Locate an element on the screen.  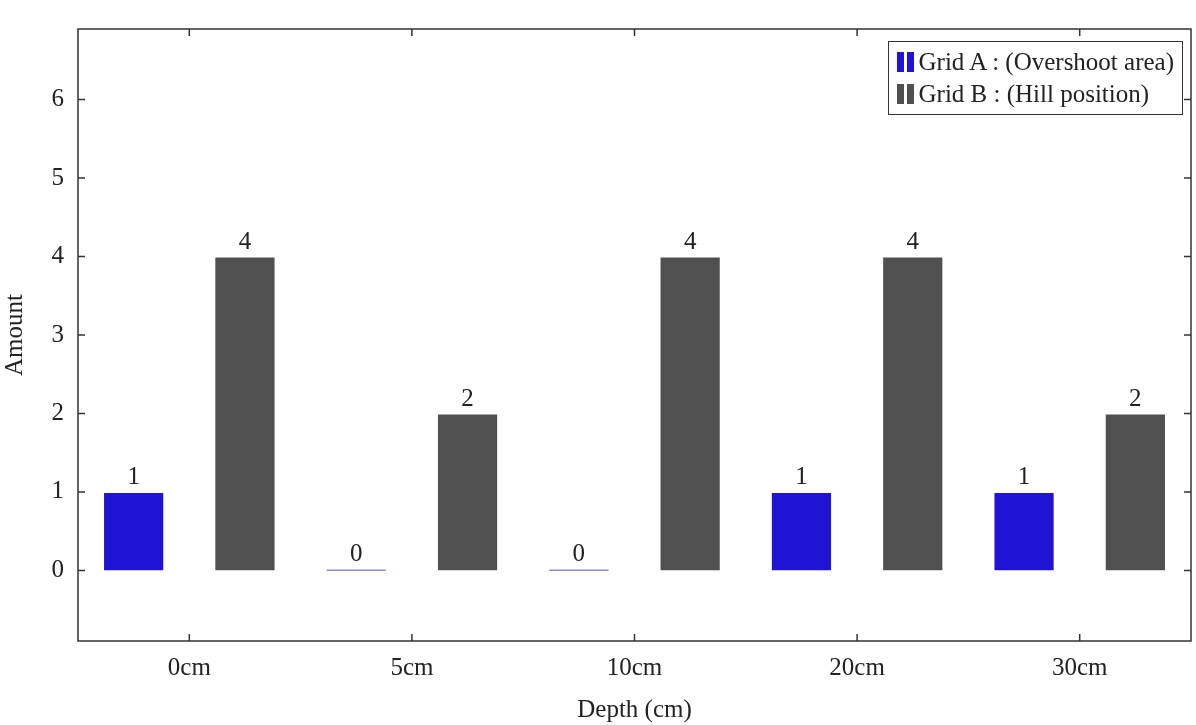
y-tick-label: 2 is located at coordinates (57, 412).